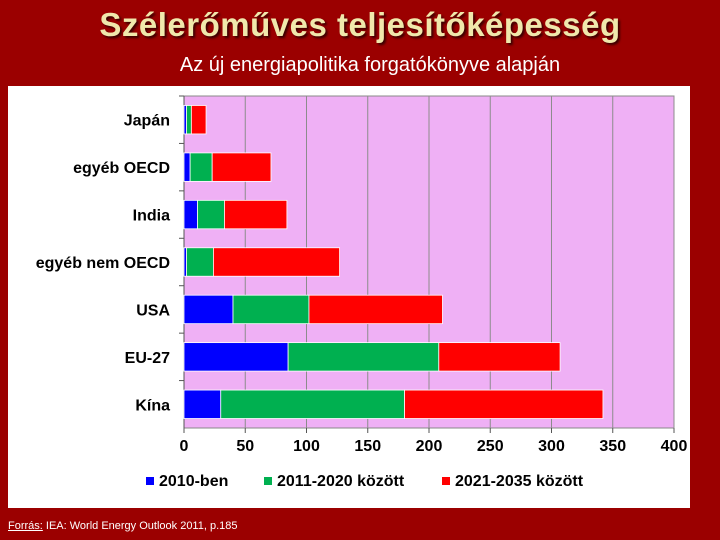 The height and width of the screenshot is (540, 720). What do you see at coordinates (367, 446) in the screenshot?
I see `x-tick-label: 150` at bounding box center [367, 446].